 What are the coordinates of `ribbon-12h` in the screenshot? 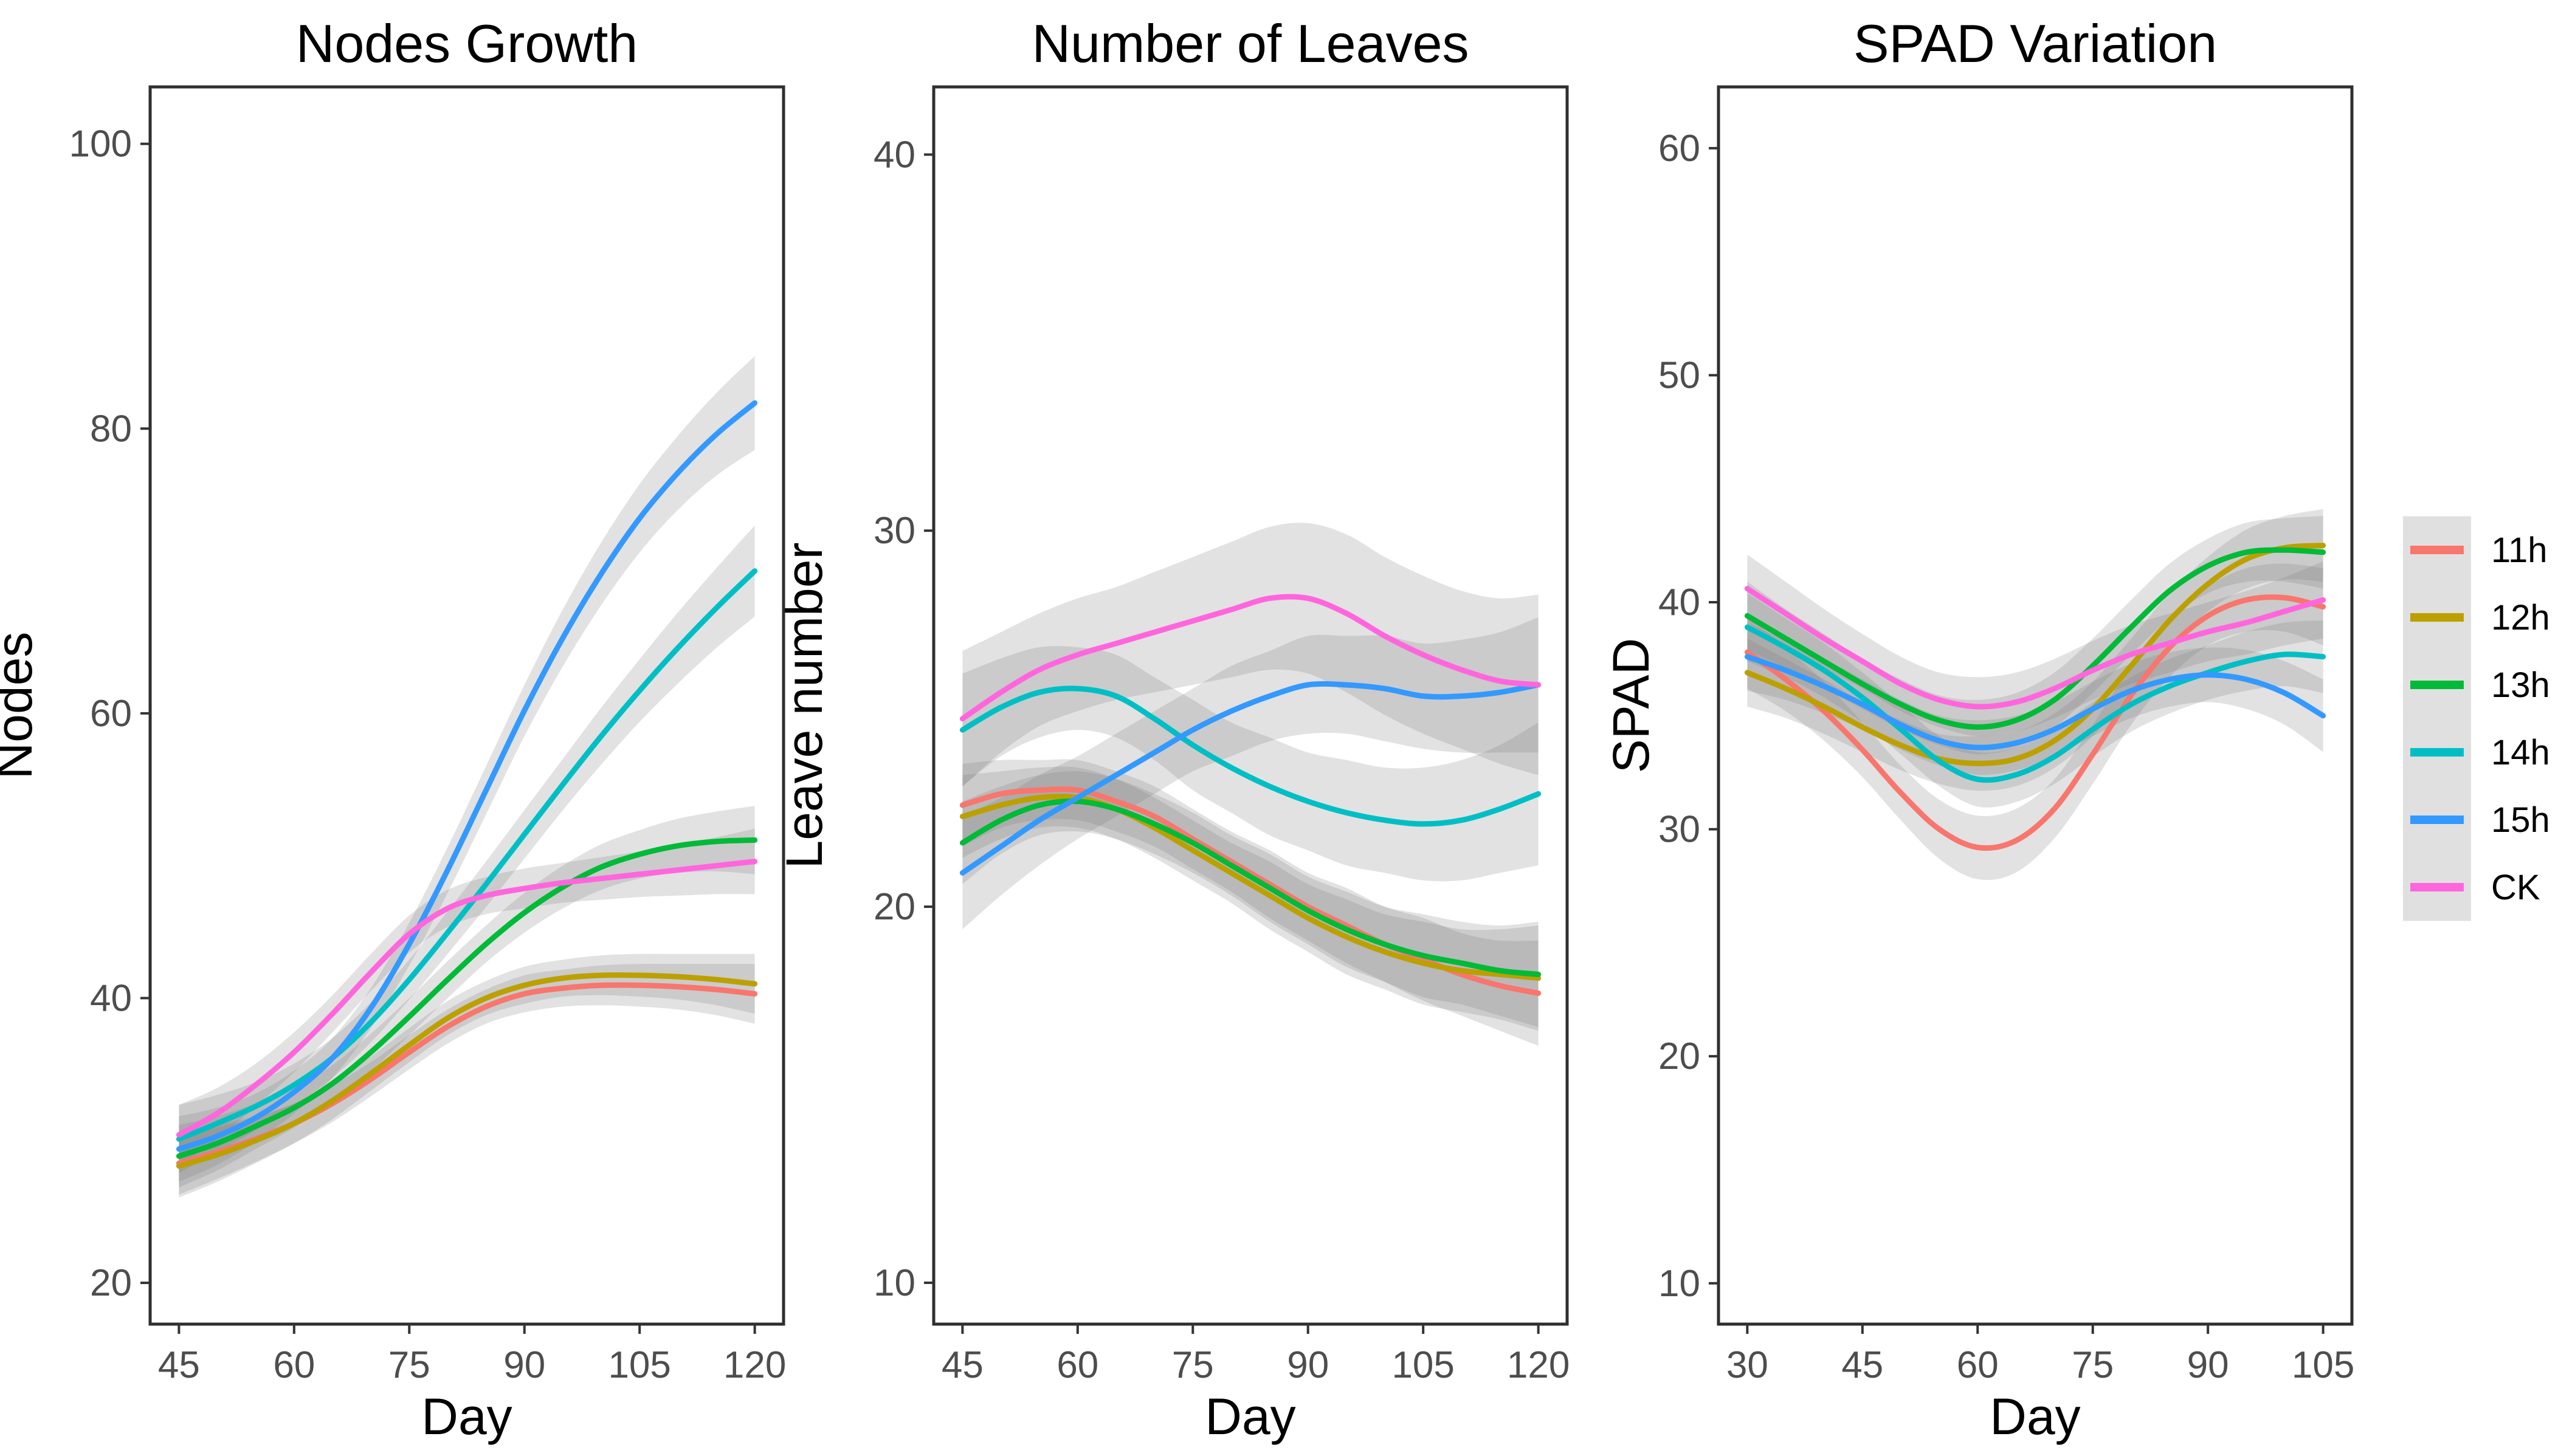 It's located at (1250, 898).